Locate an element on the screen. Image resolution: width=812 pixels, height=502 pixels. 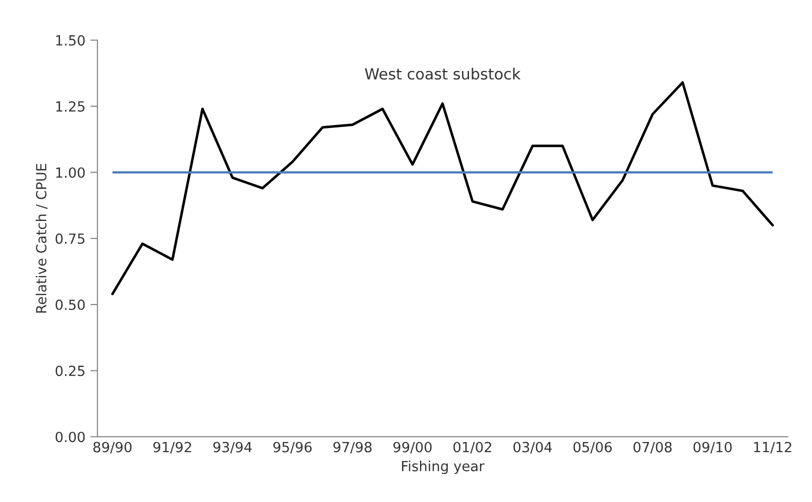
x-tick-label: 07/08 is located at coordinates (653, 448).